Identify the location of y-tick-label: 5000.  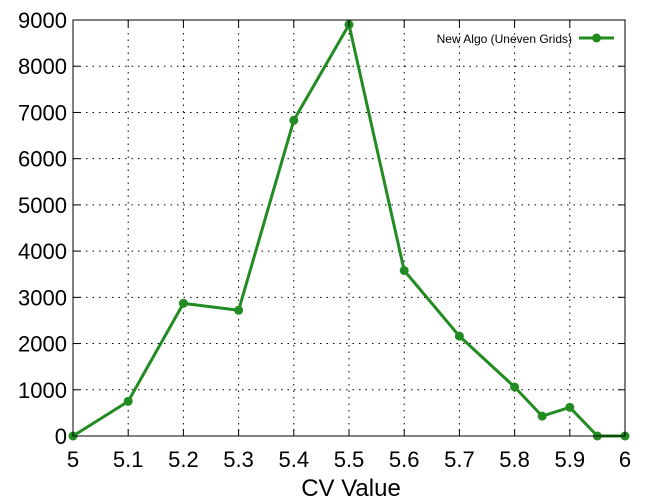
(42, 205).